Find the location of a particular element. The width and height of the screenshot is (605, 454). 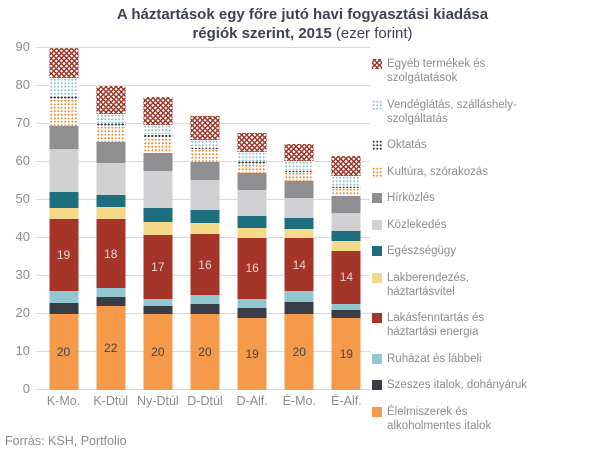

bar-segment-value: 22 is located at coordinates (111, 348).